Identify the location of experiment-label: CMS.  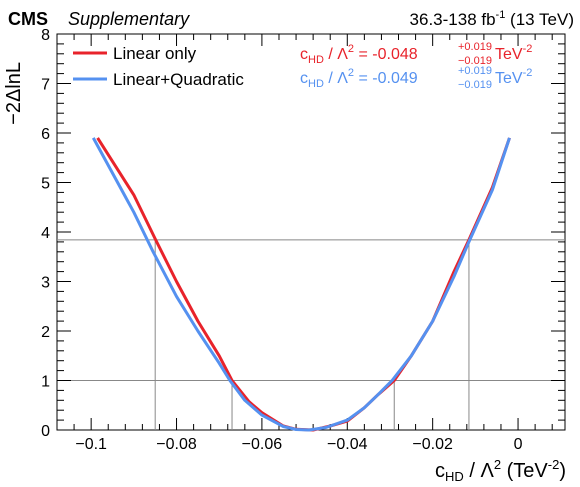
(28, 19).